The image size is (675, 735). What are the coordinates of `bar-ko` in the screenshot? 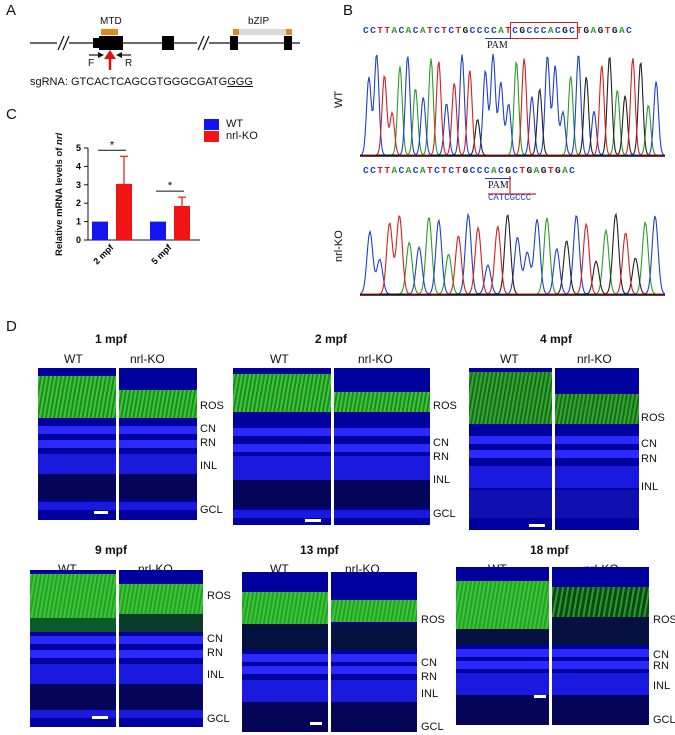 It's located at (124, 211).